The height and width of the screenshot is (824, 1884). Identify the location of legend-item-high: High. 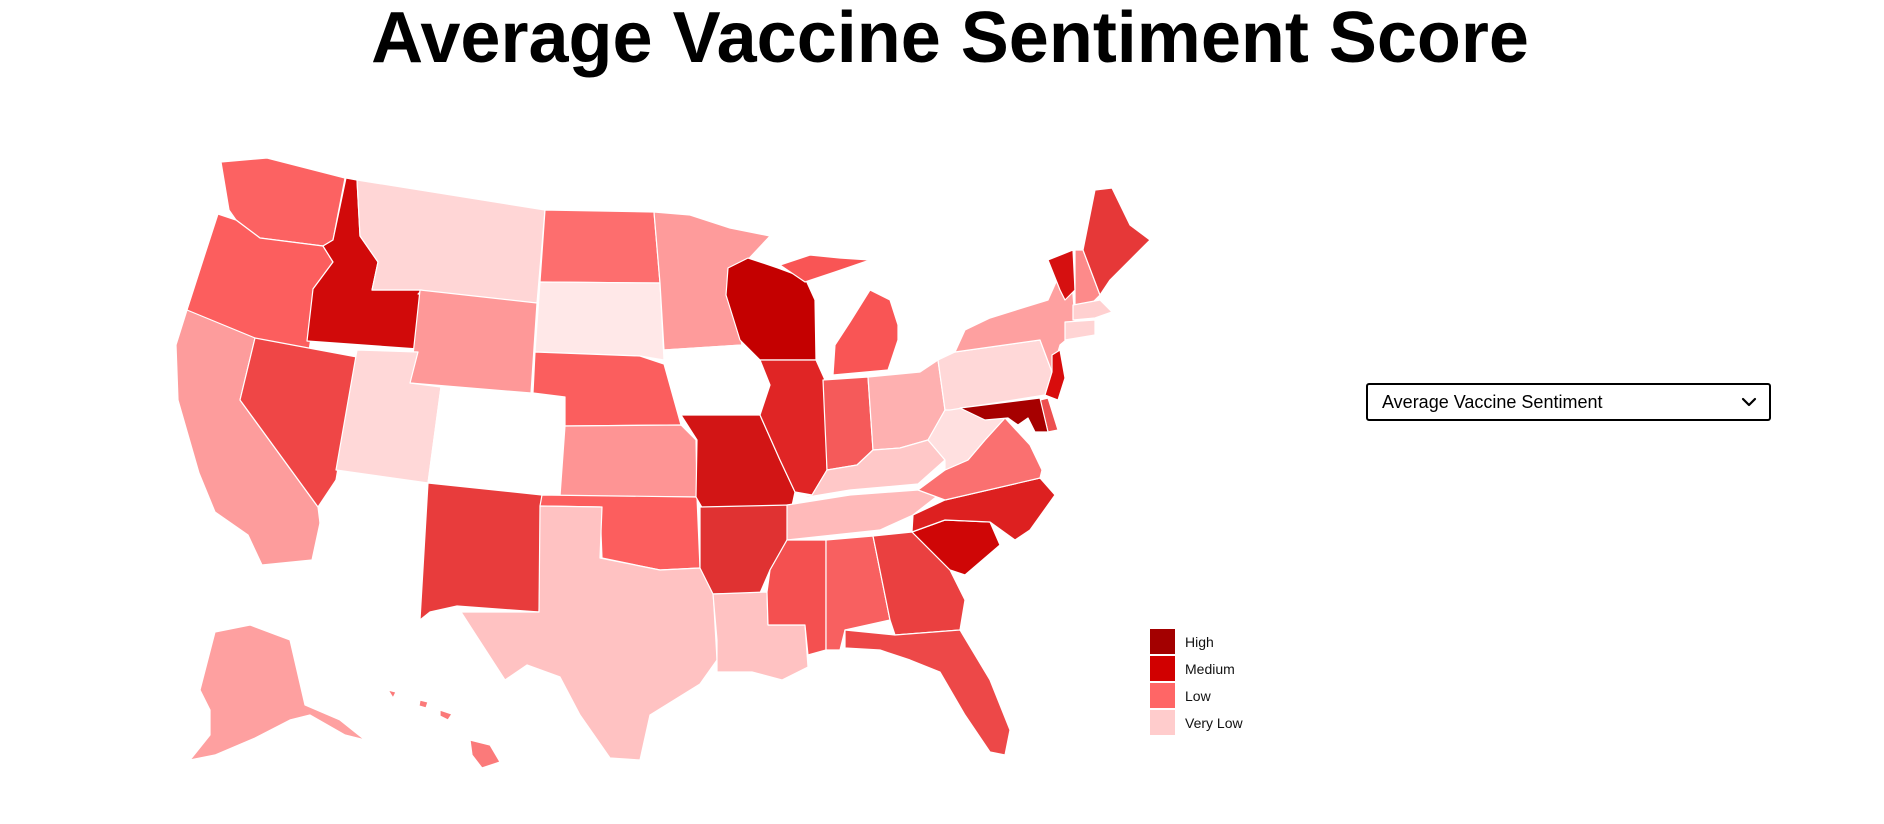
(1196, 641).